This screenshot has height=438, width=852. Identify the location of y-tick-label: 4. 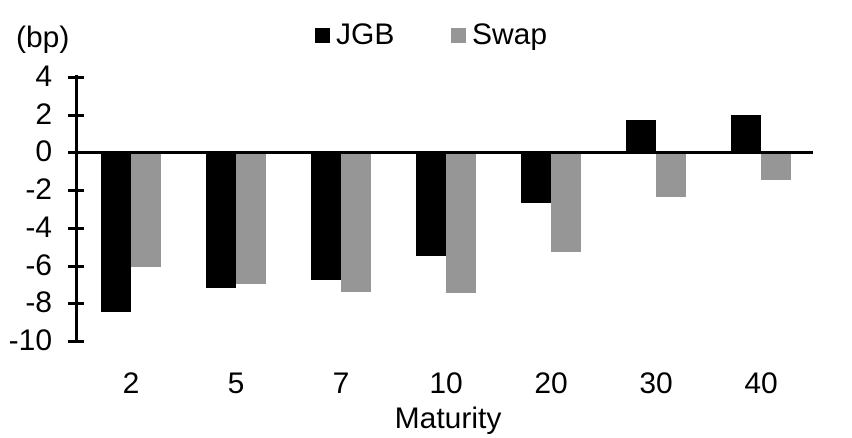
(43, 76).